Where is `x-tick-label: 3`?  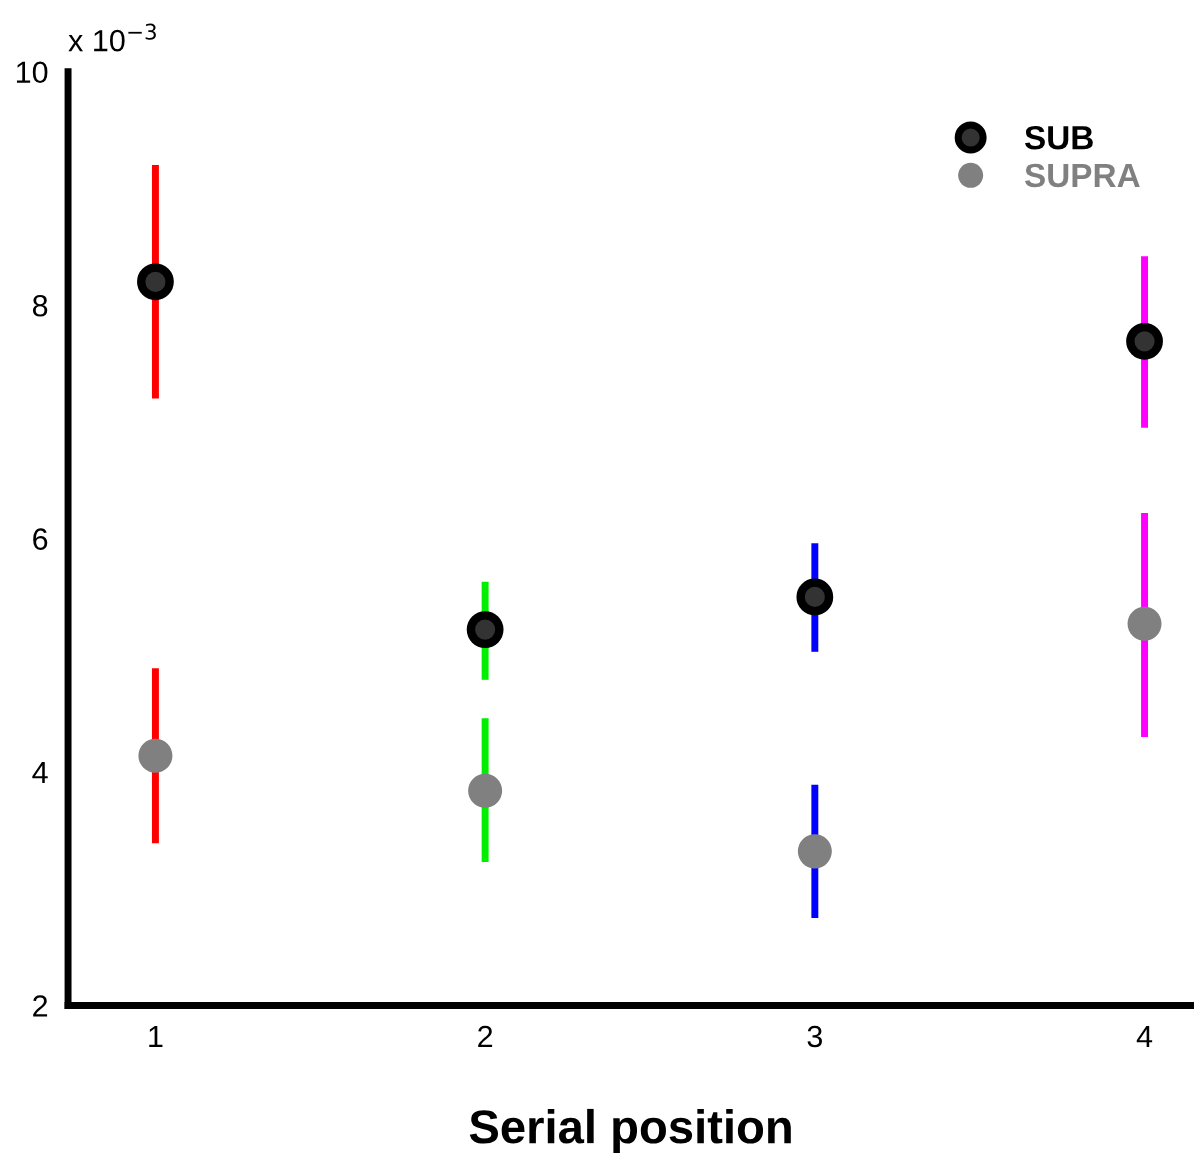
x-tick-label: 3 is located at coordinates (814, 1036).